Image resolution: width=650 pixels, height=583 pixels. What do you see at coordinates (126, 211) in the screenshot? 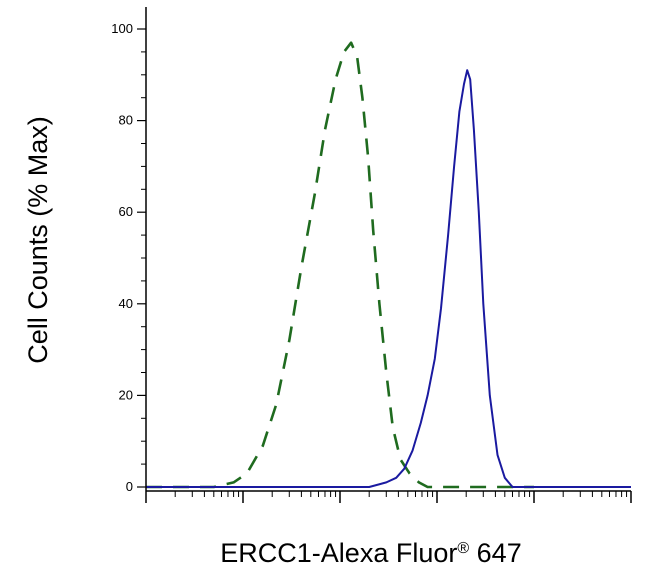
I see `y-tick-label: 60` at bounding box center [126, 211].